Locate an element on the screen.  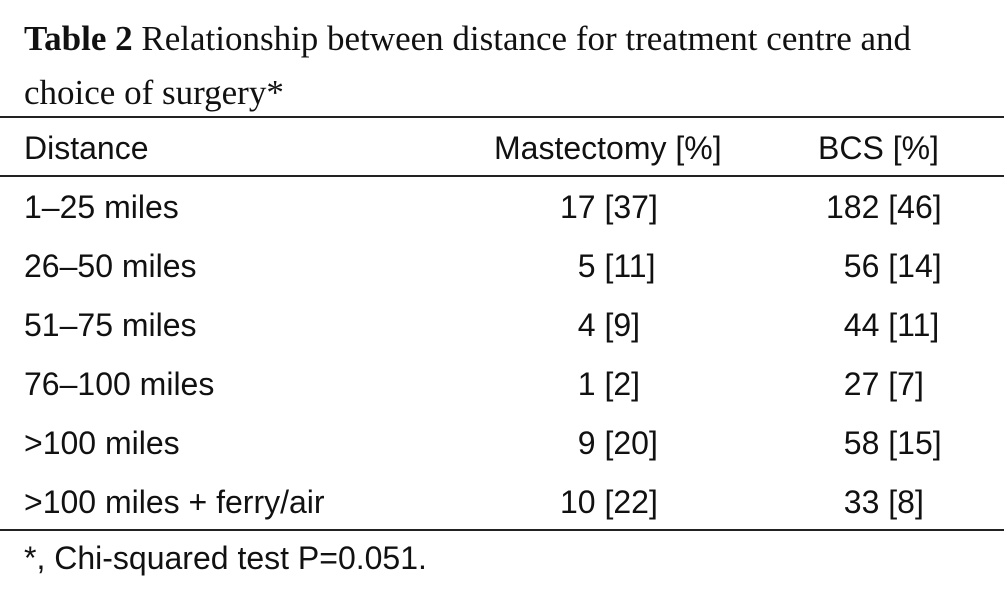
row-distance: >100 miles is located at coordinates (102, 443).